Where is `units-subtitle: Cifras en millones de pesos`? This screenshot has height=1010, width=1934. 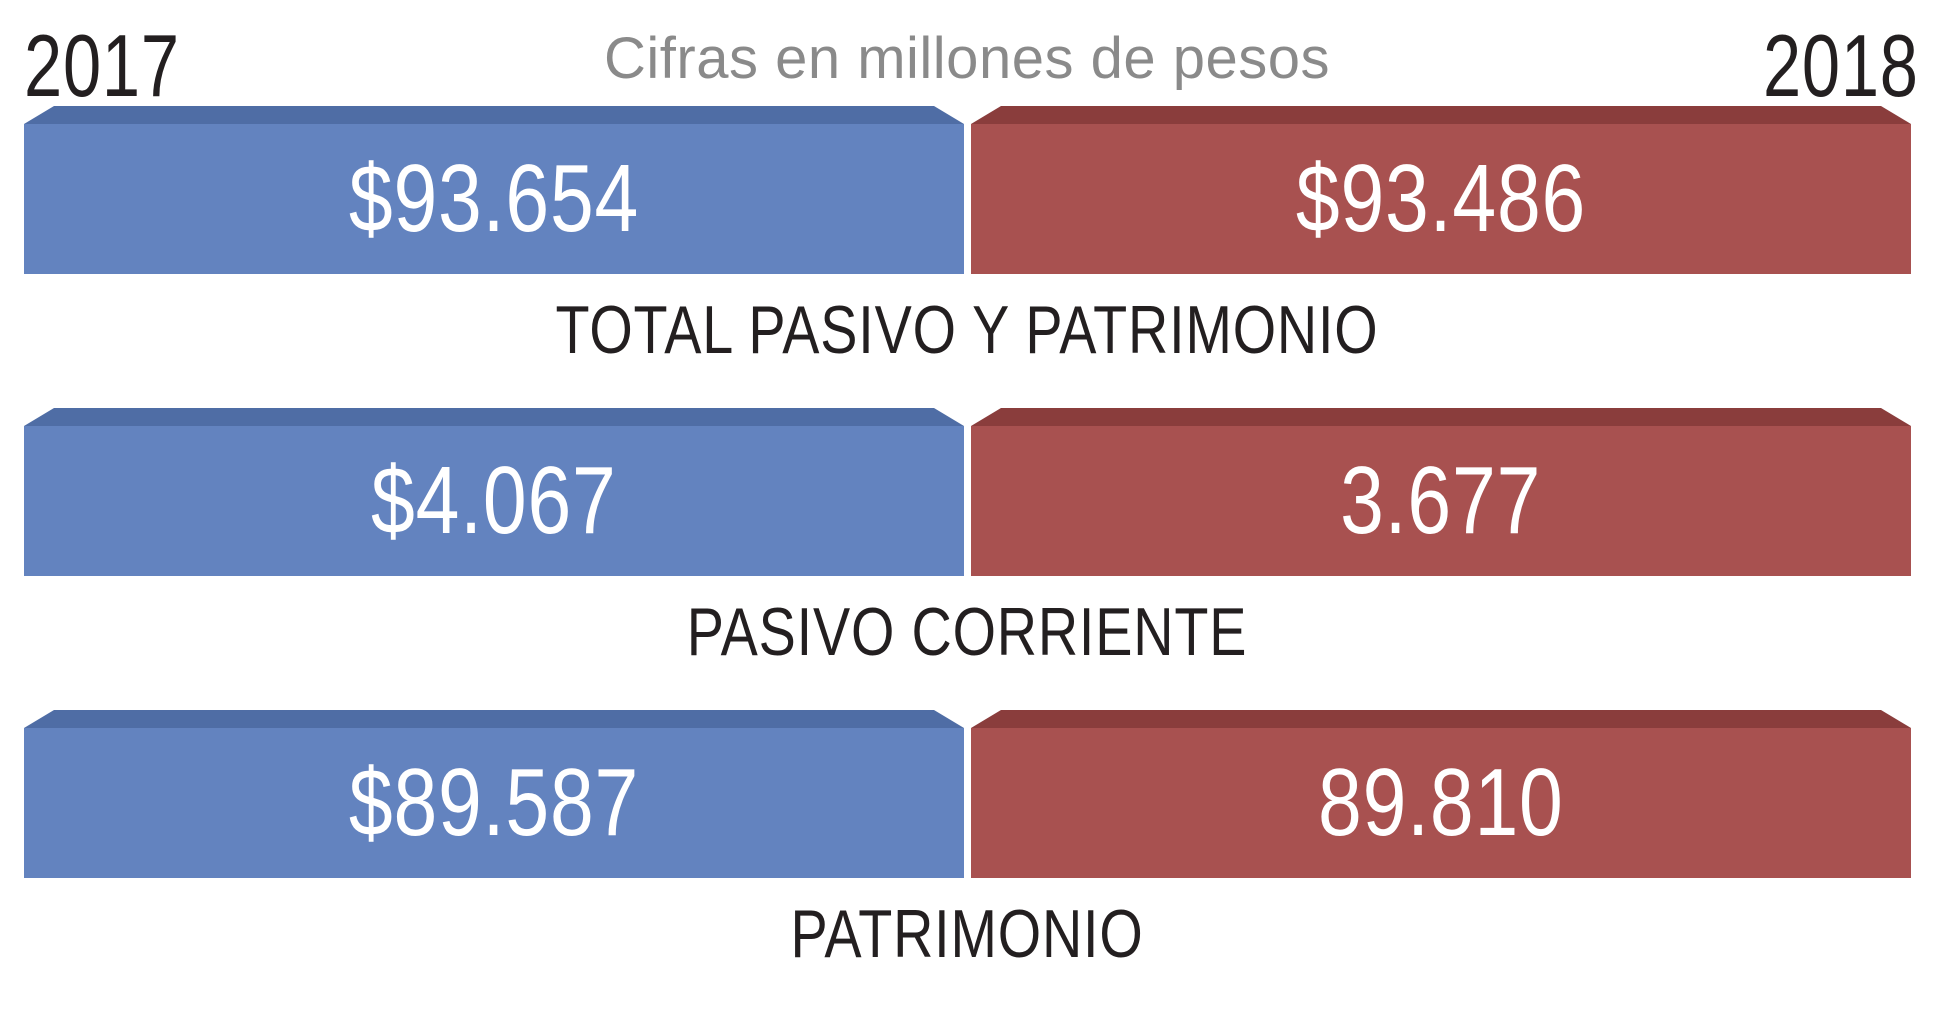
units-subtitle: Cifras en millones de pesos is located at coordinates (967, 58).